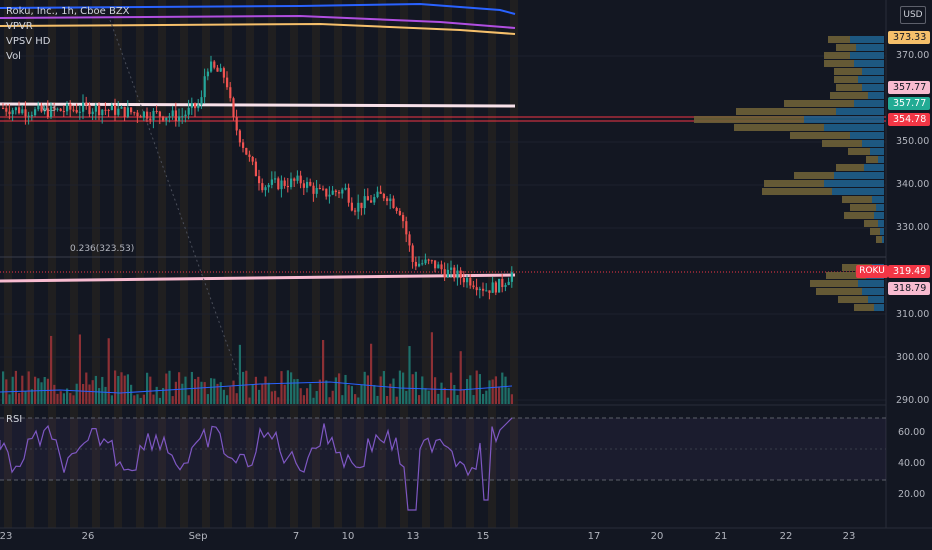  Describe the element at coordinates (913, 141) in the screenshot. I see `price-tick-350: 350.00` at that location.